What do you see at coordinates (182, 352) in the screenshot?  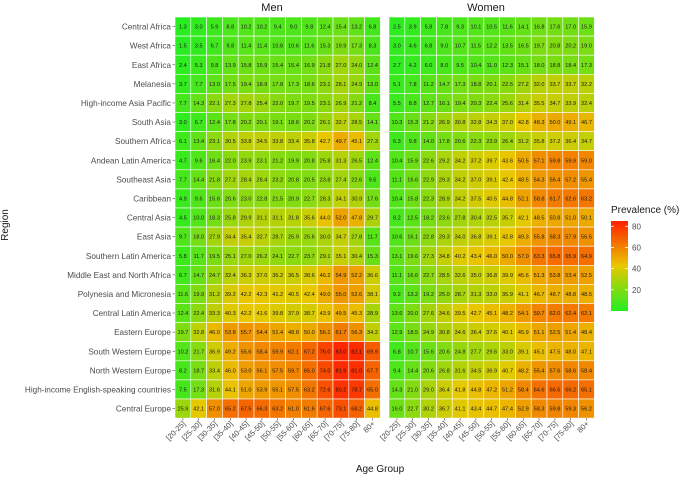 I see `cell-value-label: 10.2` at bounding box center [182, 352].